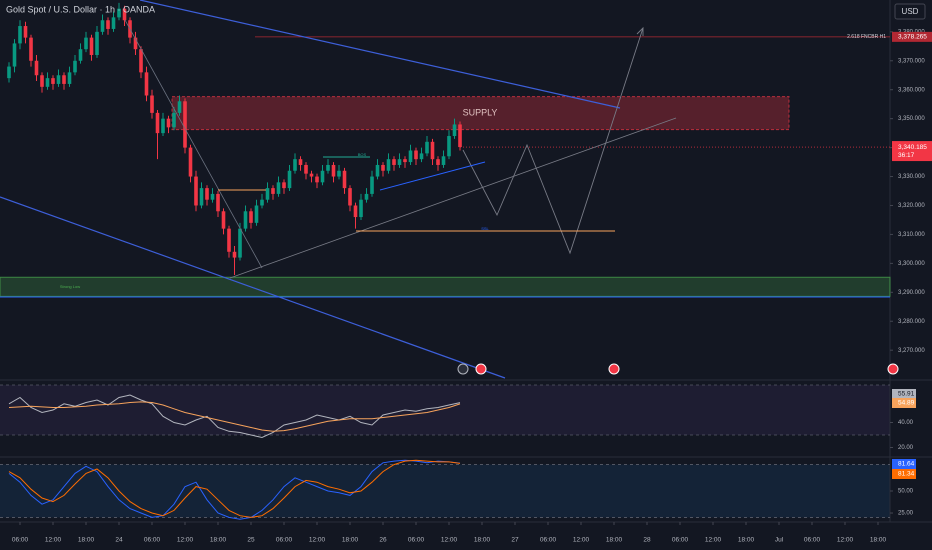 The height and width of the screenshot is (550, 932). What do you see at coordinates (911, 90) in the screenshot?
I see `y-tick-label: 3,360.000` at bounding box center [911, 90].